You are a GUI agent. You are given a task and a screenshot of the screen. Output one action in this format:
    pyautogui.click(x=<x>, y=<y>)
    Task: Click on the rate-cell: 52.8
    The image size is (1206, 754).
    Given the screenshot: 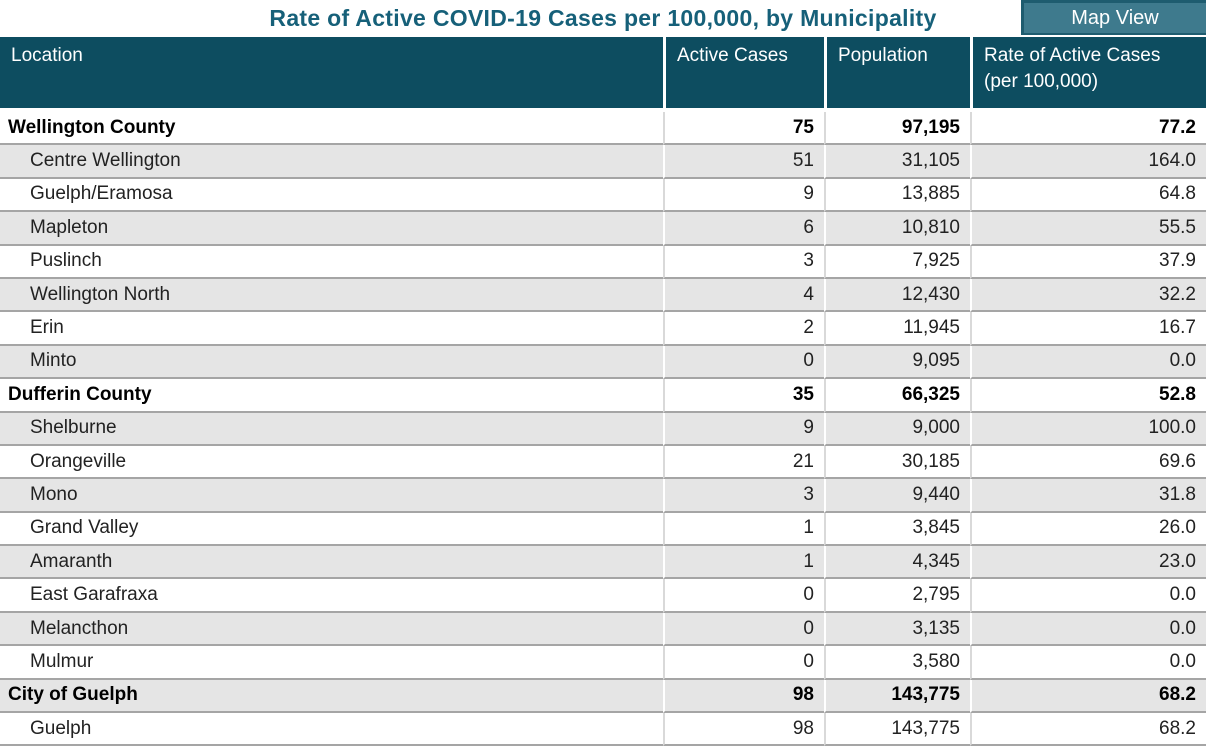 What is the action you would take?
    pyautogui.click(x=1088, y=396)
    